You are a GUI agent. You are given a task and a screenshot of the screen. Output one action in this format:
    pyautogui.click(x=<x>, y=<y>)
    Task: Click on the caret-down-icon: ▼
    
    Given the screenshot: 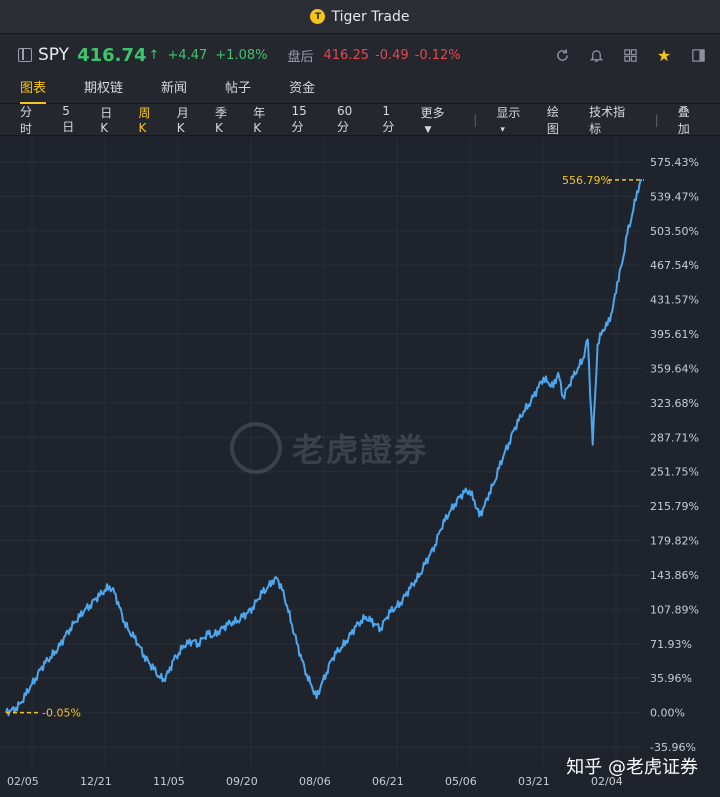 What is the action you would take?
    pyautogui.click(x=428, y=130)
    